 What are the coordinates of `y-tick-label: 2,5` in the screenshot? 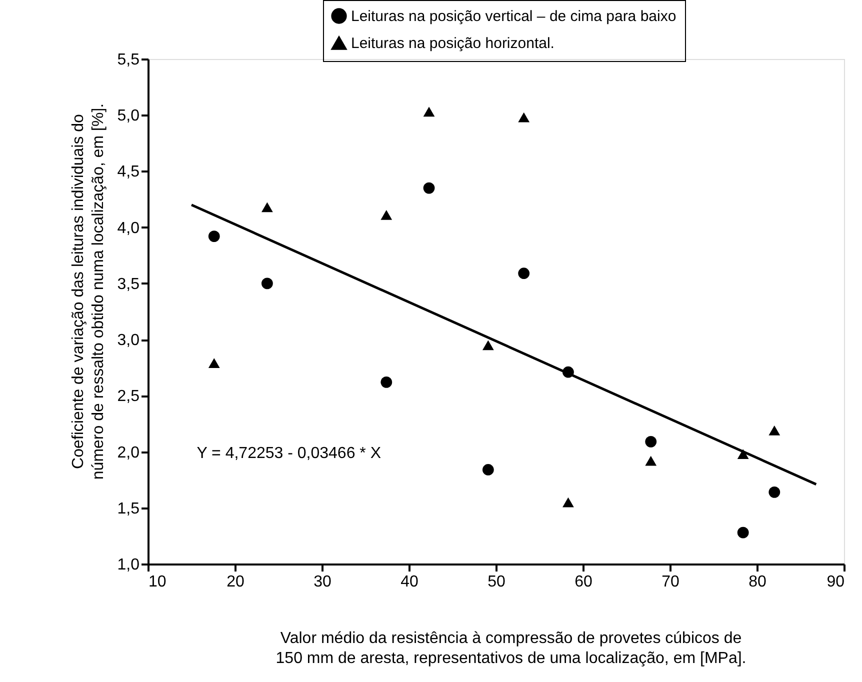 It's located at (128, 397).